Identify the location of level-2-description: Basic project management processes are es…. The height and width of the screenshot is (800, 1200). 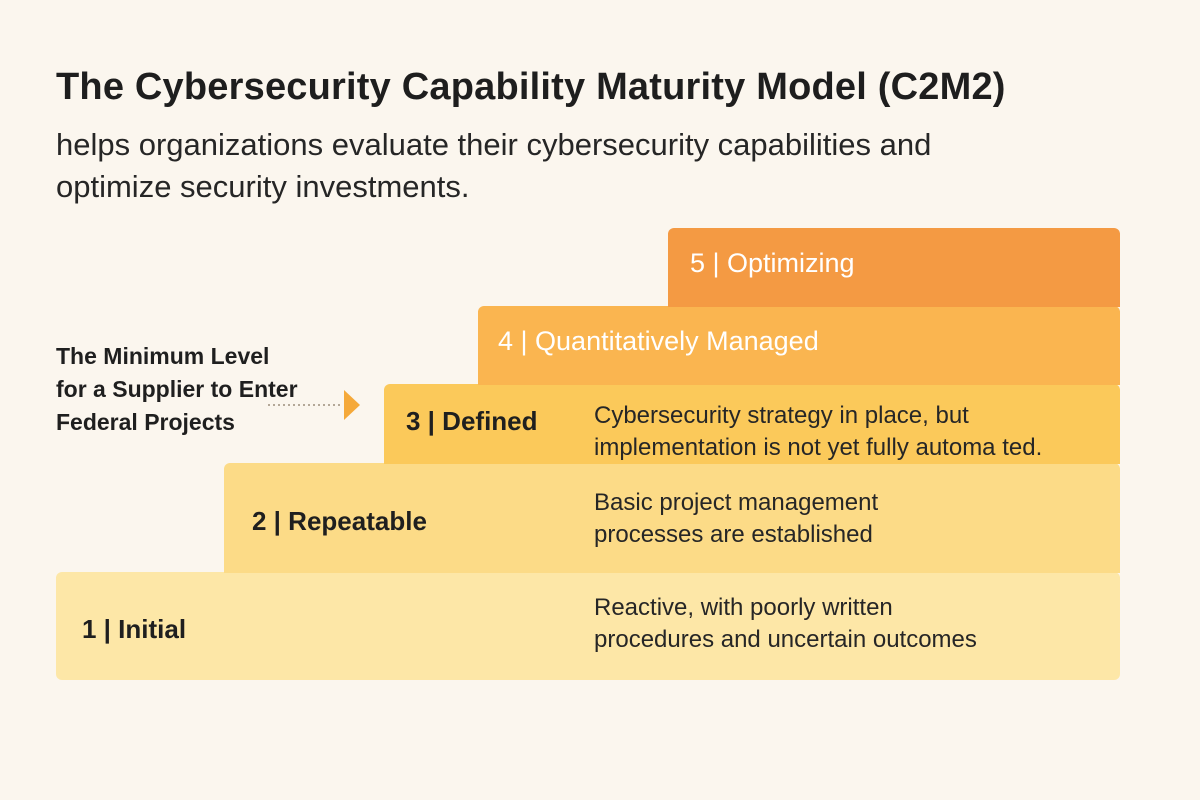
(736, 519).